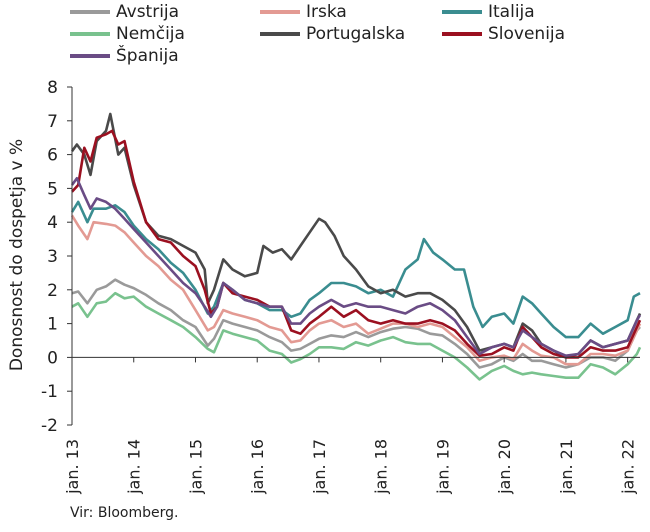 Image resolution: width=650 pixels, height=532 pixels. I want to click on legend-item: Italija, so click(488, 12).